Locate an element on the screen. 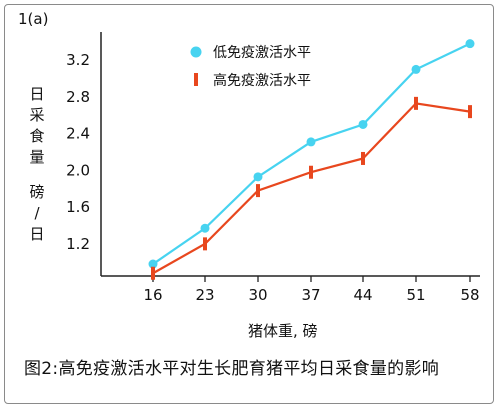 This screenshot has width=500, height=410. legend-label-low: 低免疫激活水平 is located at coordinates (262, 52).